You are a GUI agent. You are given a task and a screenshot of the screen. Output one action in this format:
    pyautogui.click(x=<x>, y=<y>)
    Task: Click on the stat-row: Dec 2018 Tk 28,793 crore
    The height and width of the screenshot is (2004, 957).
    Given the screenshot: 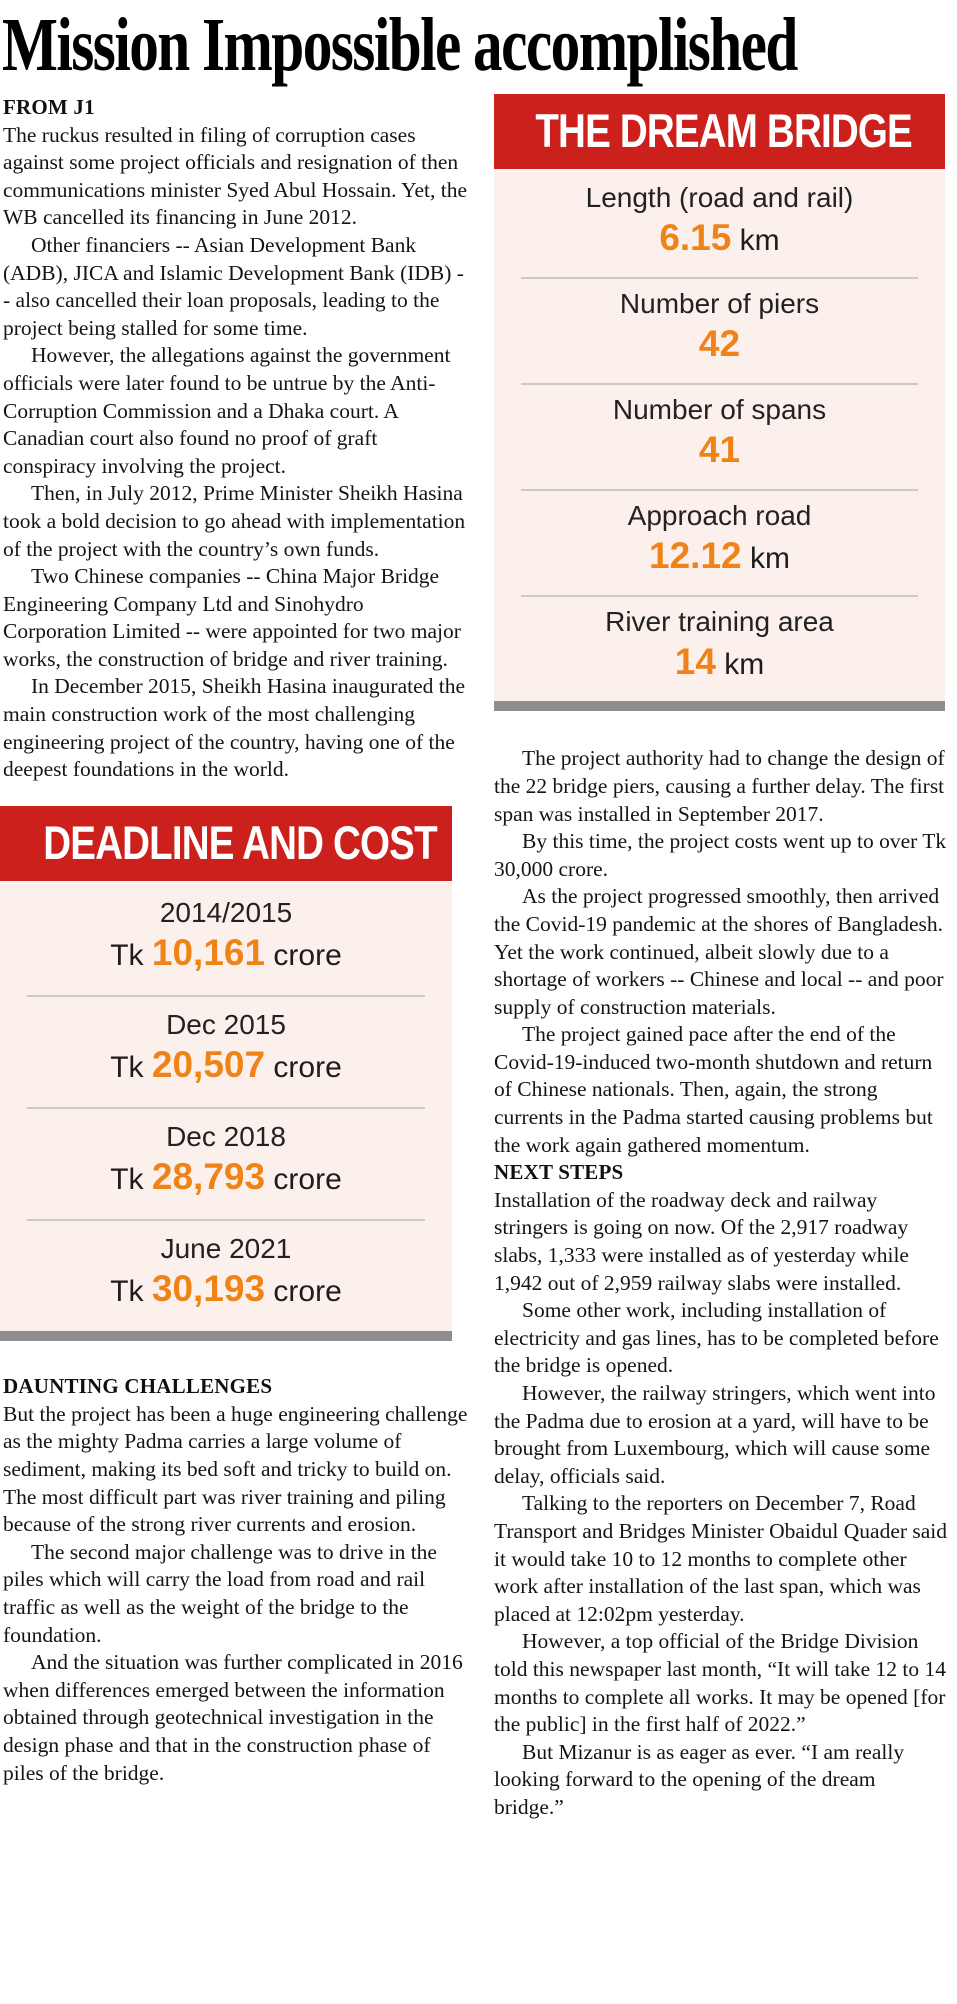 What is the action you would take?
    pyautogui.click(x=226, y=1164)
    